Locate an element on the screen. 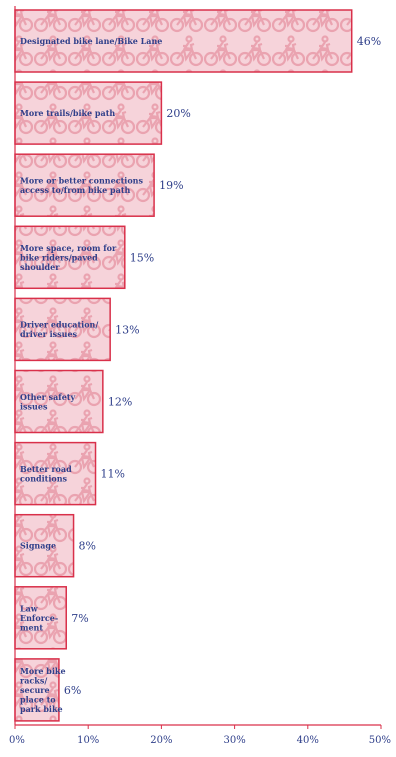 This screenshot has height=757, width=396. category-label-6: Better road conditions is located at coordinates (46, 474).